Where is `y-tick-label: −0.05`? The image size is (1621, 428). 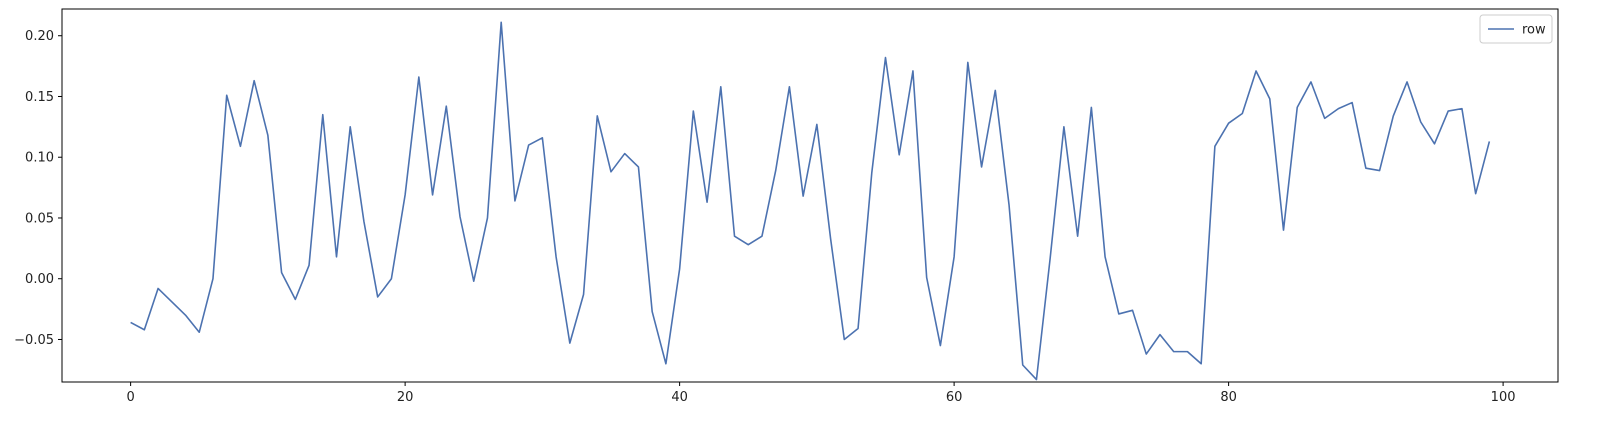 y-tick-label: −0.05 is located at coordinates (34, 340).